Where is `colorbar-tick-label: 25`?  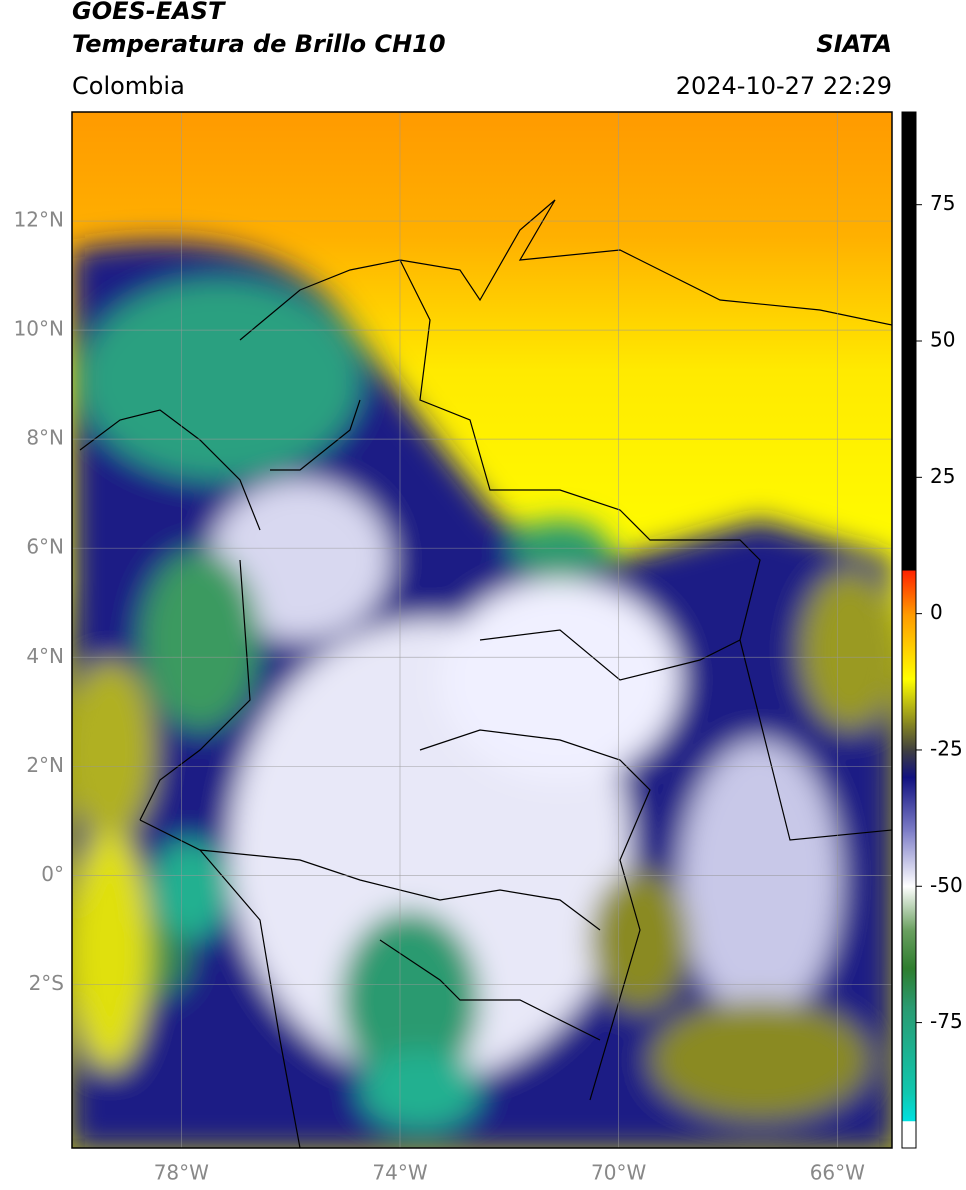
colorbar-tick-label: 25 is located at coordinates (942, 476).